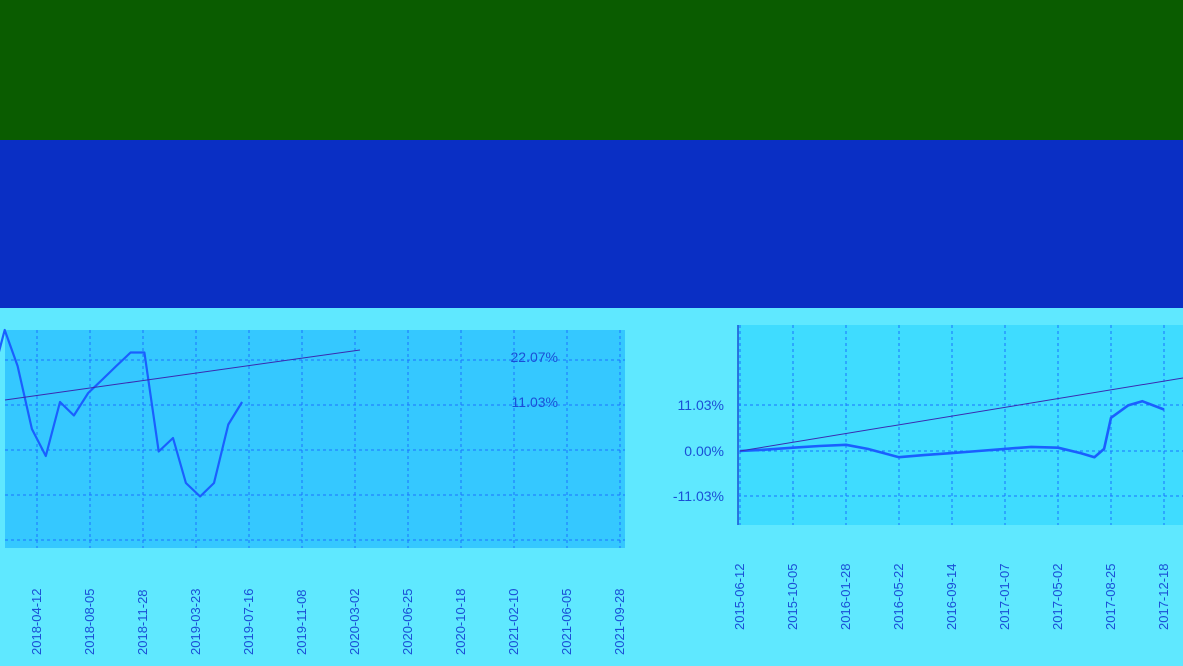  I want to click on right-plot-area, so click(960, 425).